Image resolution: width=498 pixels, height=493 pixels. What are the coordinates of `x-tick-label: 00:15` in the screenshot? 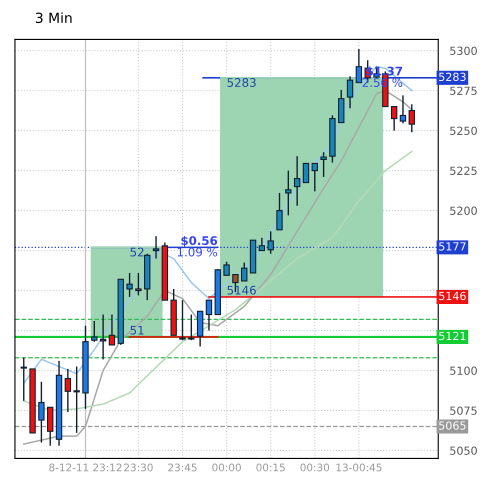 It's located at (270, 468).